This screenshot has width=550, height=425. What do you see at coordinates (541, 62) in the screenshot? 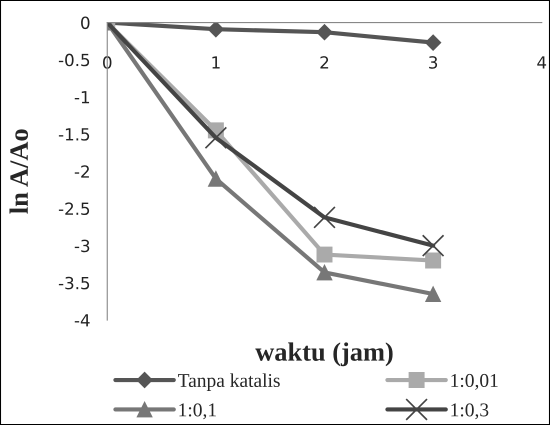
I see `x-tick-label: 4` at bounding box center [541, 62].